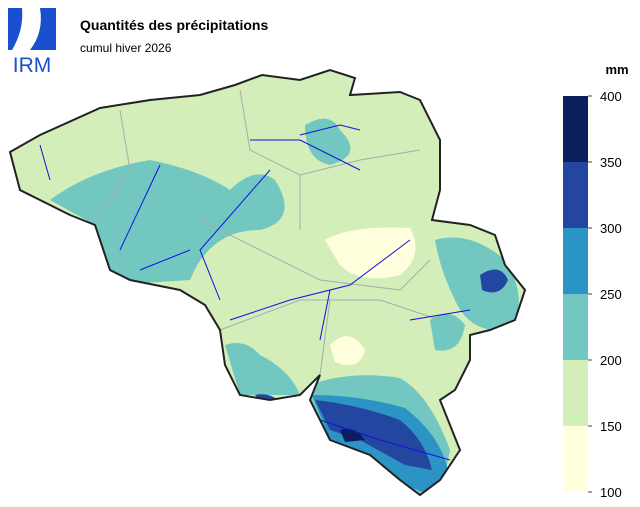 The image size is (640, 507). Describe the element at coordinates (611, 228) in the screenshot. I see `legend-tick-label: 300` at that location.